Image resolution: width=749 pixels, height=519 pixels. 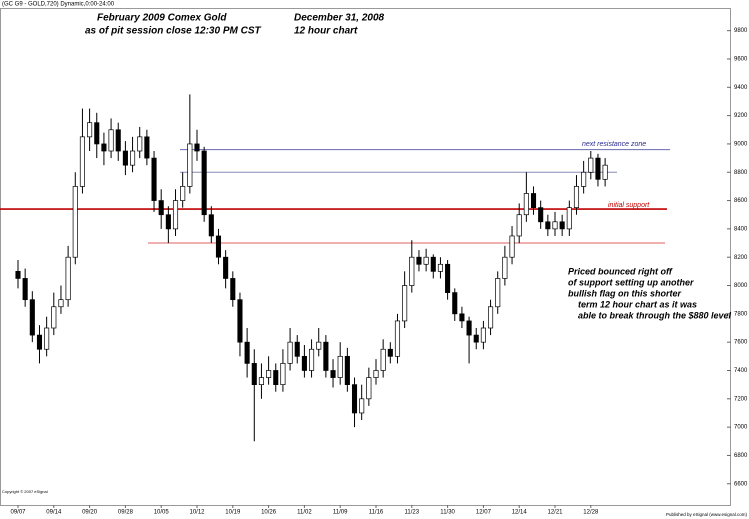 What do you see at coordinates (25, 491) in the screenshot?
I see `copyright: Copyright © 2007 eSignal` at bounding box center [25, 491].